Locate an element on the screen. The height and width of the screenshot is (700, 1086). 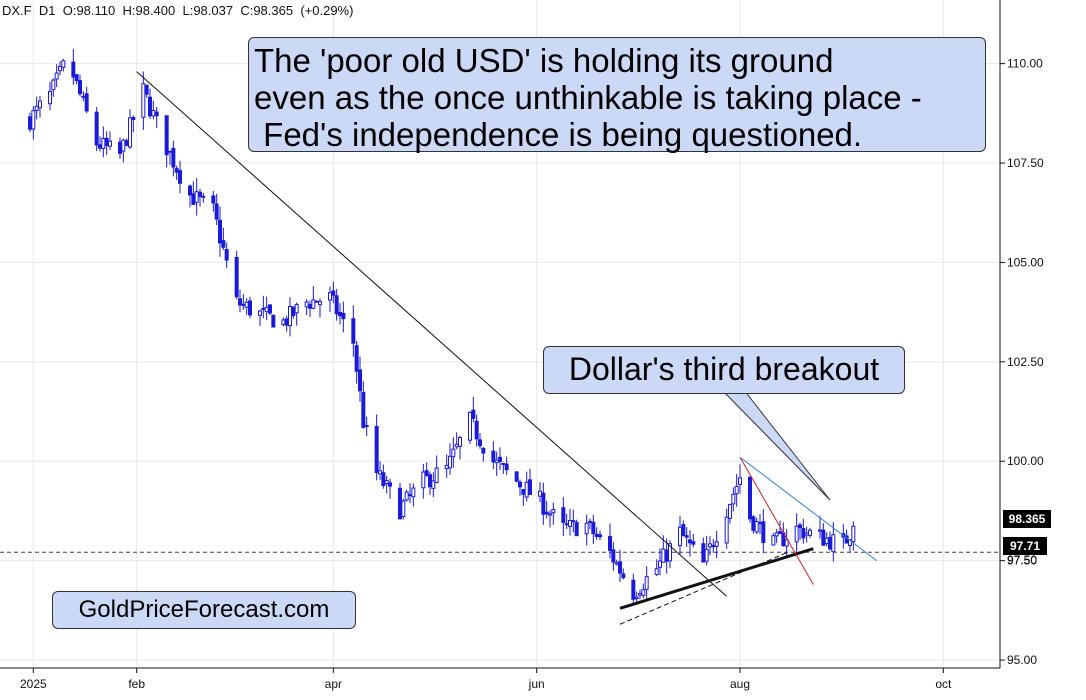
y-tick-label: 110.00 is located at coordinates (1025, 64).